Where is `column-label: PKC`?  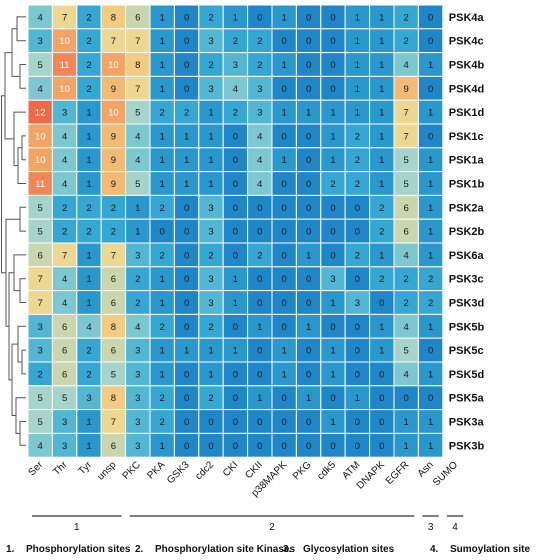
column-label: PKC is located at coordinates (132, 471).